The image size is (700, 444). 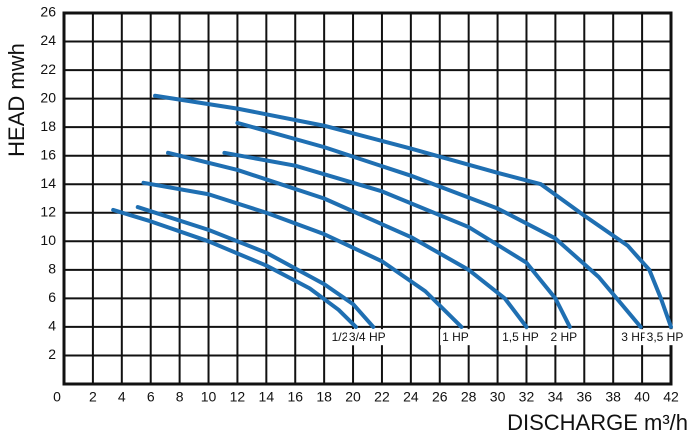 What do you see at coordinates (48, 126) in the screenshot?
I see `y-tick-label: 18` at bounding box center [48, 126].